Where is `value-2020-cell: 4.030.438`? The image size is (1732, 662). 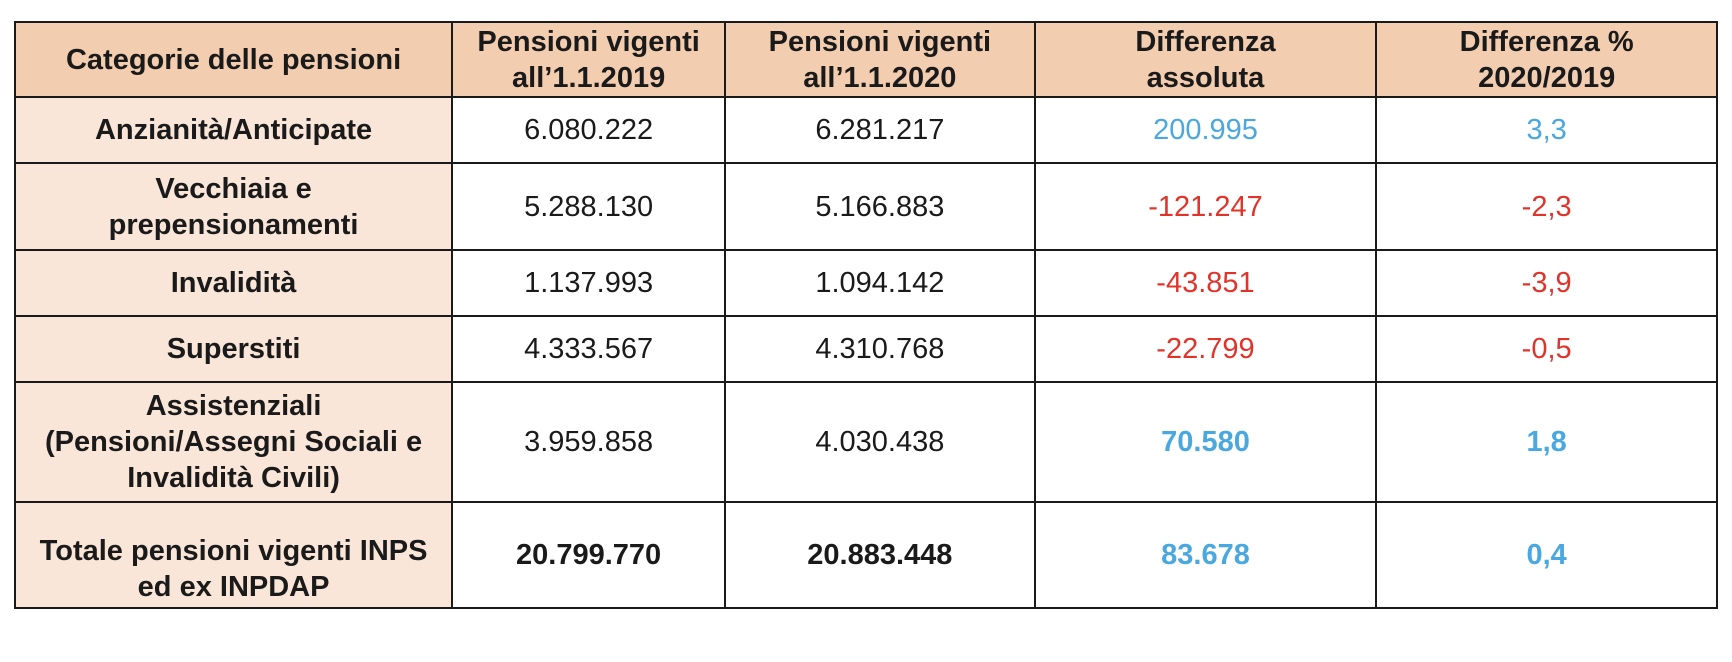
value-2020-cell: 4.030.438 is located at coordinates (880, 442).